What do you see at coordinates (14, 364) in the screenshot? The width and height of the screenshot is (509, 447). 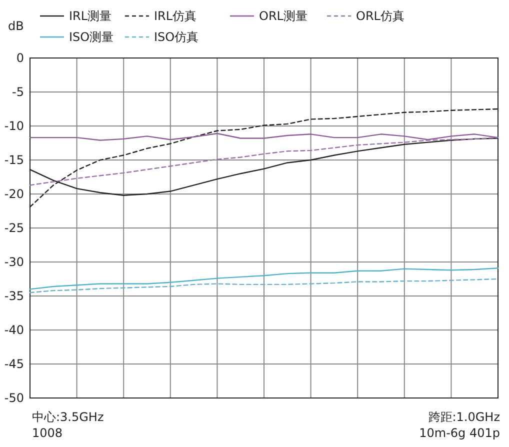 I see `y-tick-label: -45` at bounding box center [14, 364].